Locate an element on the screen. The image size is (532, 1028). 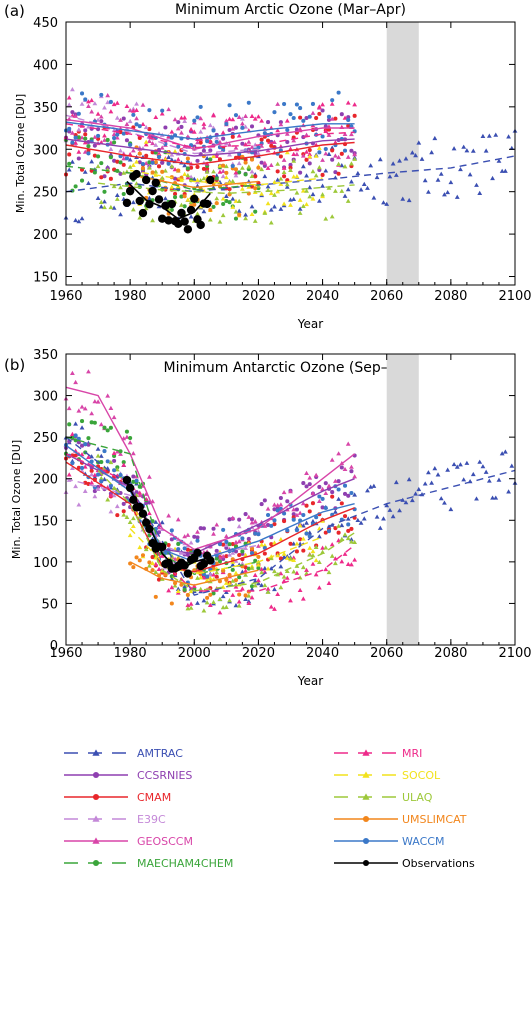
y-axis-label: Min. Total Ozone [DU] is located at coordinates (16, 499).